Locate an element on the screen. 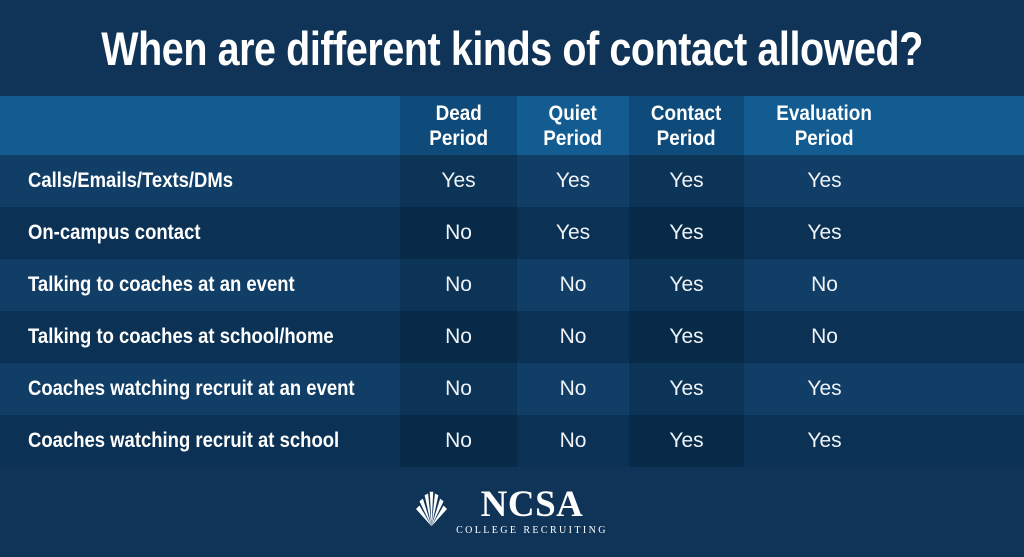  row-label-cell: Calls/Emails/Texts/DMs is located at coordinates (200, 181).